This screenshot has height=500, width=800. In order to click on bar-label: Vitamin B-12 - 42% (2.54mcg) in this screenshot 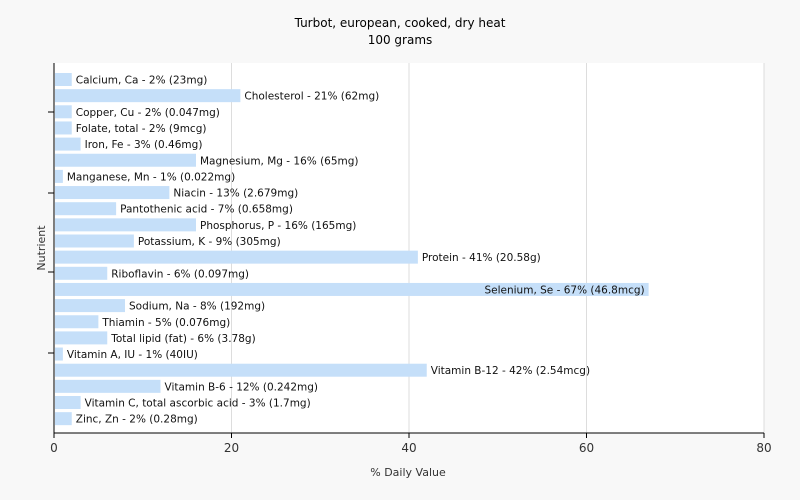, I will do `click(510, 371)`.